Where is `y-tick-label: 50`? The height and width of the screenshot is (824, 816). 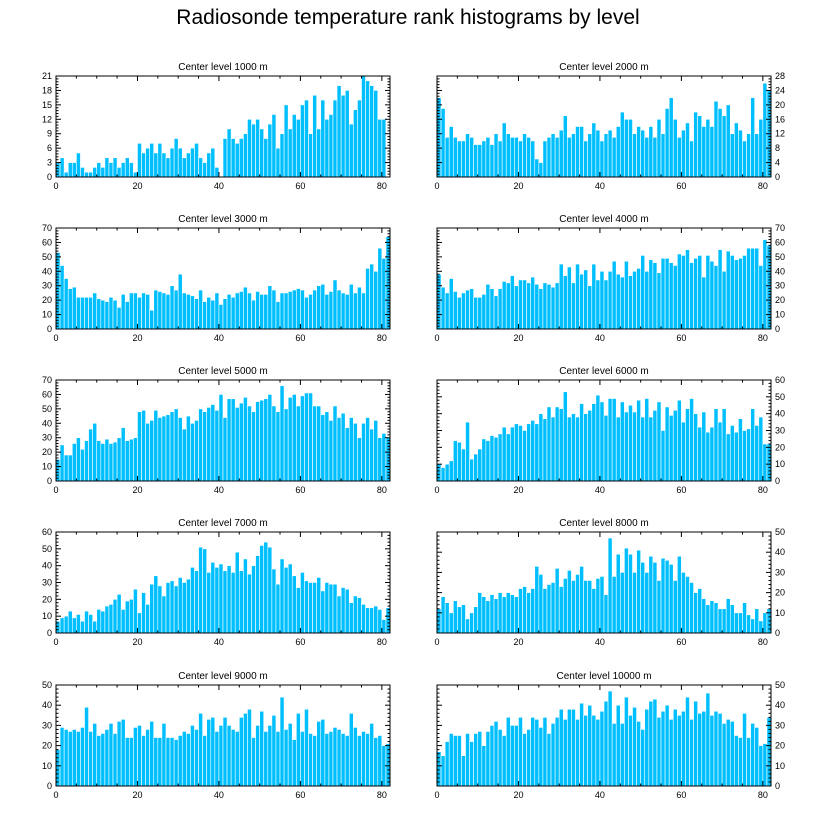 y-tick-label: 50 is located at coordinates (47, 257).